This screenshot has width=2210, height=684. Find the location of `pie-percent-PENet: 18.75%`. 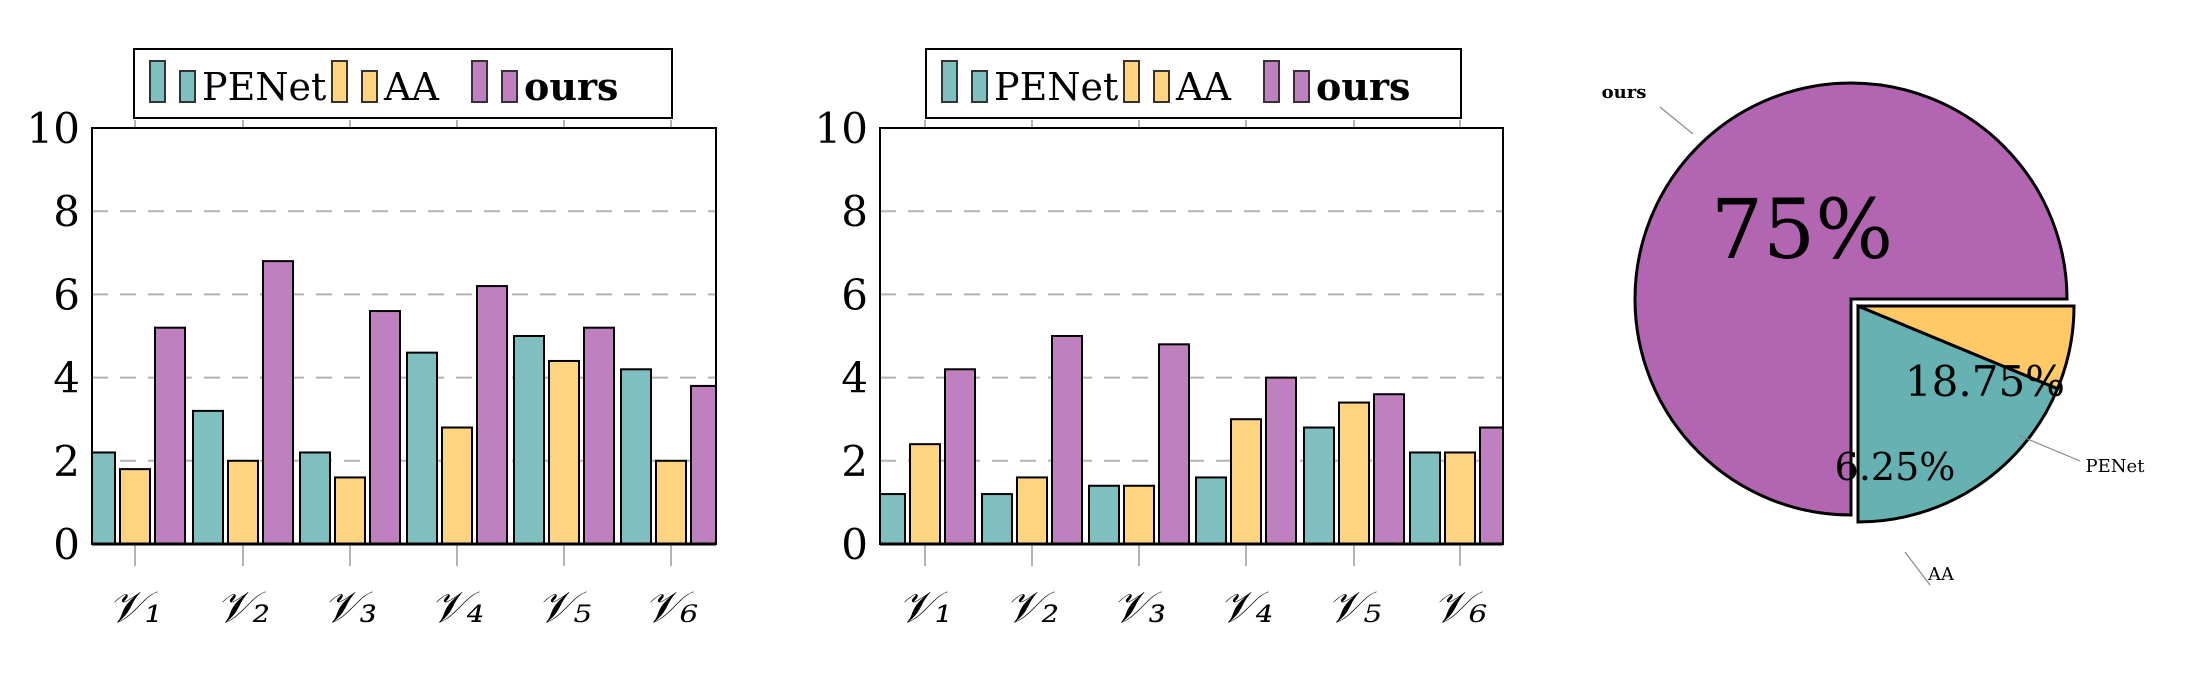

pie-percent-PENet: 18.75% is located at coordinates (1985, 381).